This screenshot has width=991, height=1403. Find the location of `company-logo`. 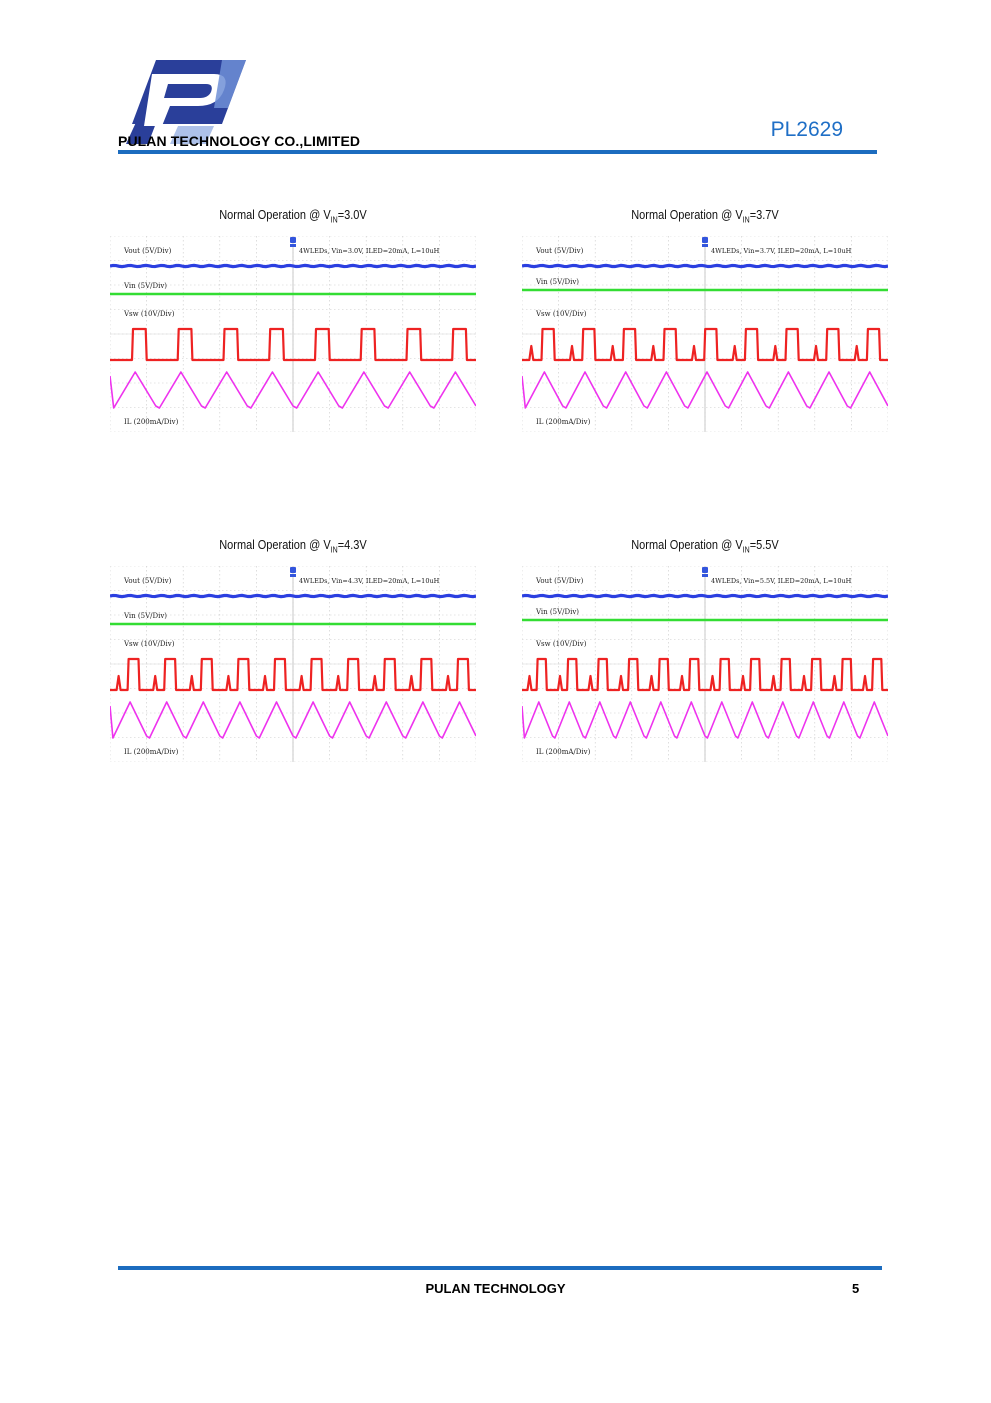

company-logo is located at coordinates (186, 102).